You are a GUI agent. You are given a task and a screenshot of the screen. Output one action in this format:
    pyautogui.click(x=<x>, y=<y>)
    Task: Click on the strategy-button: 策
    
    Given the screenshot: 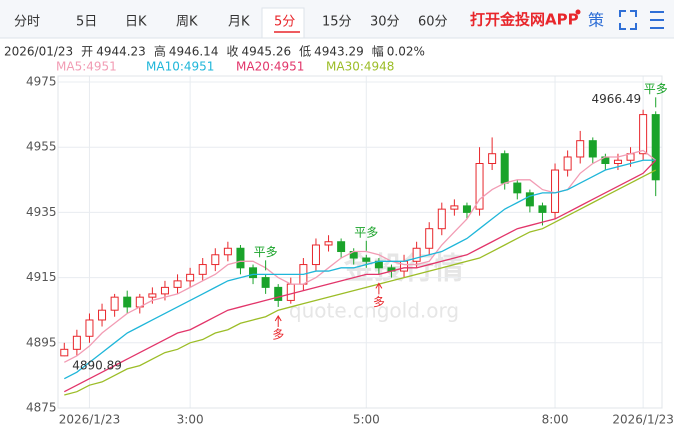 What is the action you would take?
    pyautogui.click(x=596, y=20)
    